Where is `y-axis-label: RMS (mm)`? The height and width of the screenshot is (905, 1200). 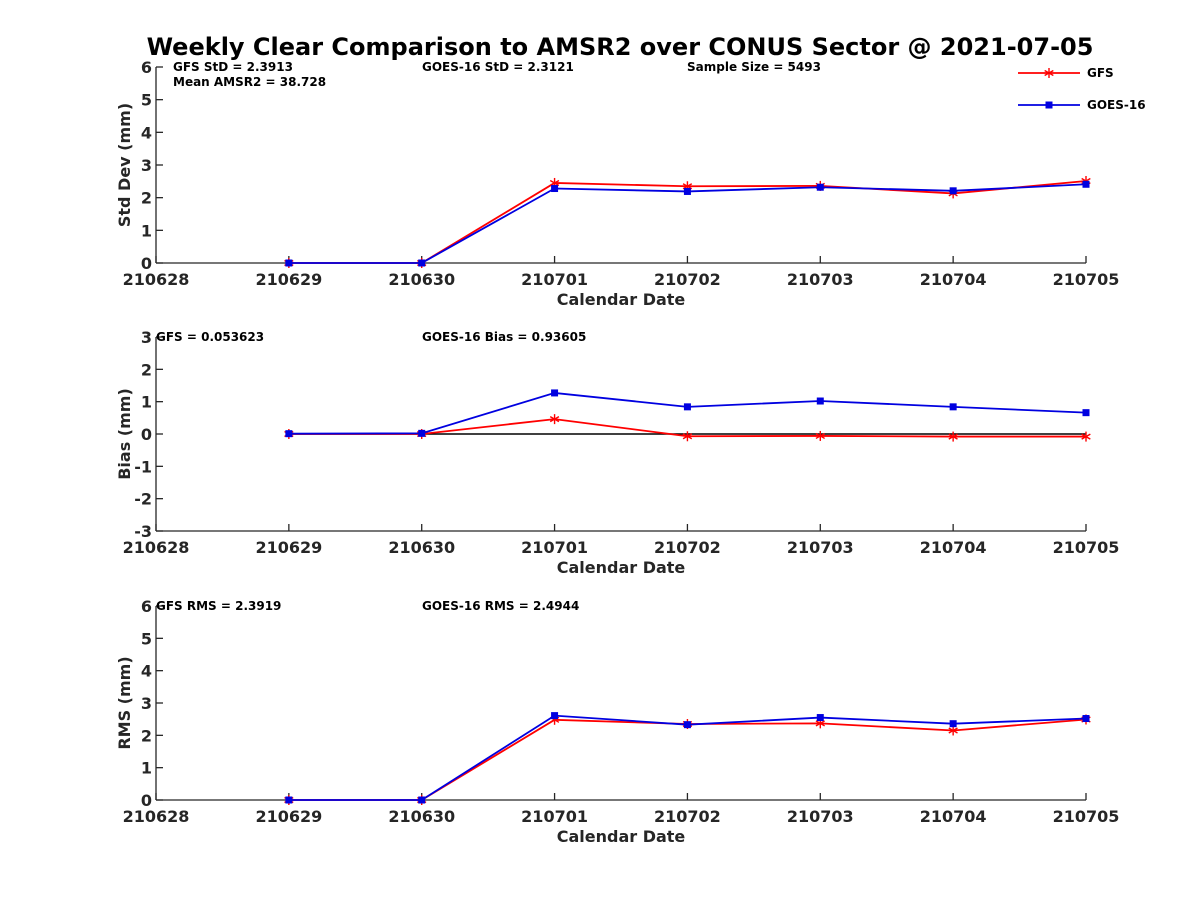
y-axis-label: RMS (mm) is located at coordinates (124, 702).